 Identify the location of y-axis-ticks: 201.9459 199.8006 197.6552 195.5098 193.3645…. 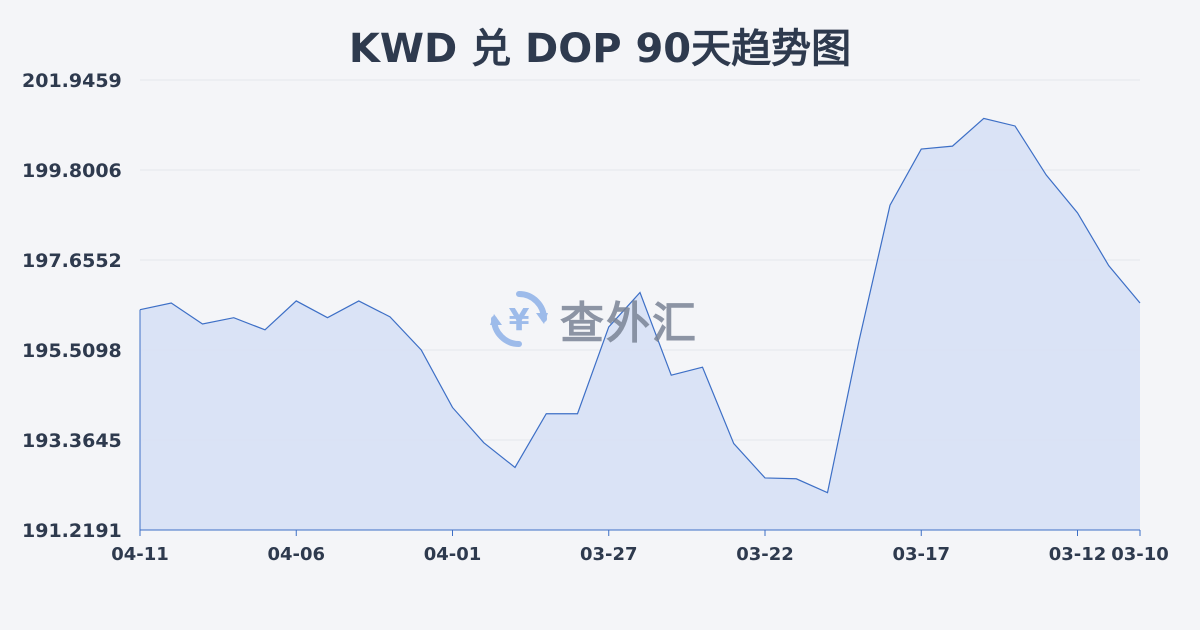
(72, 306).